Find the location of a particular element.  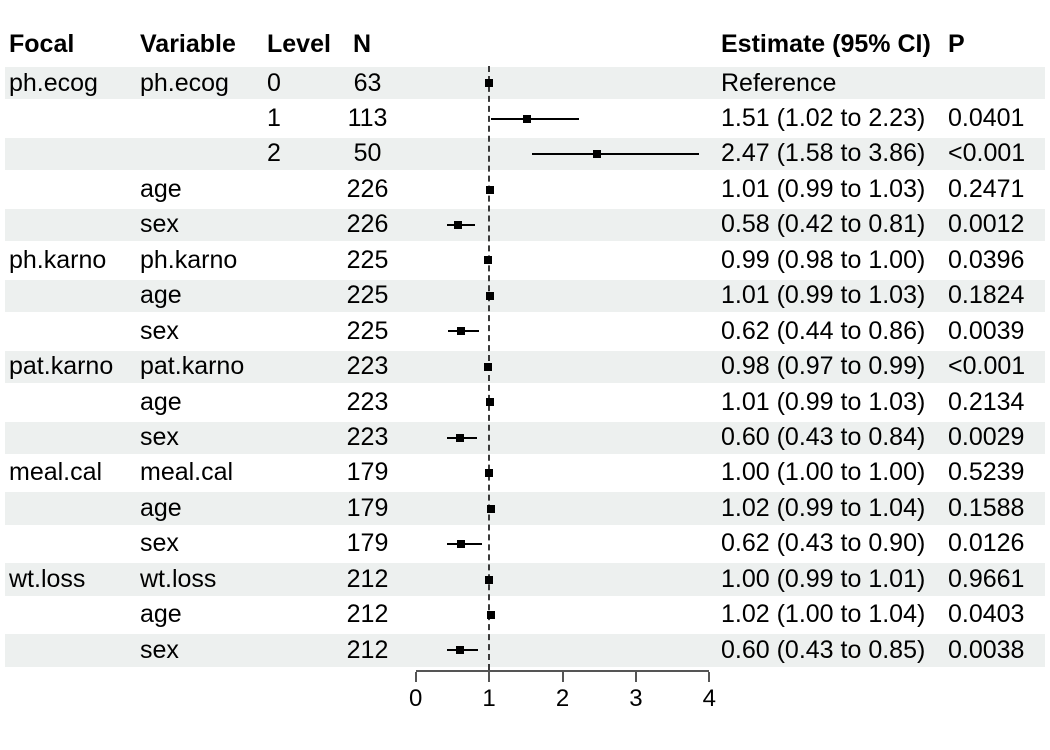

cell-estimate: 0.60 (0.43 to 0.84) is located at coordinates (823, 437).